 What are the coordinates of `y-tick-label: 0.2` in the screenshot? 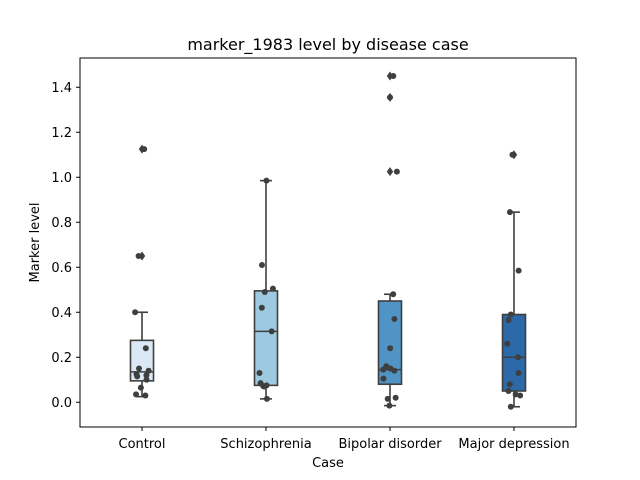 It's located at (61, 358).